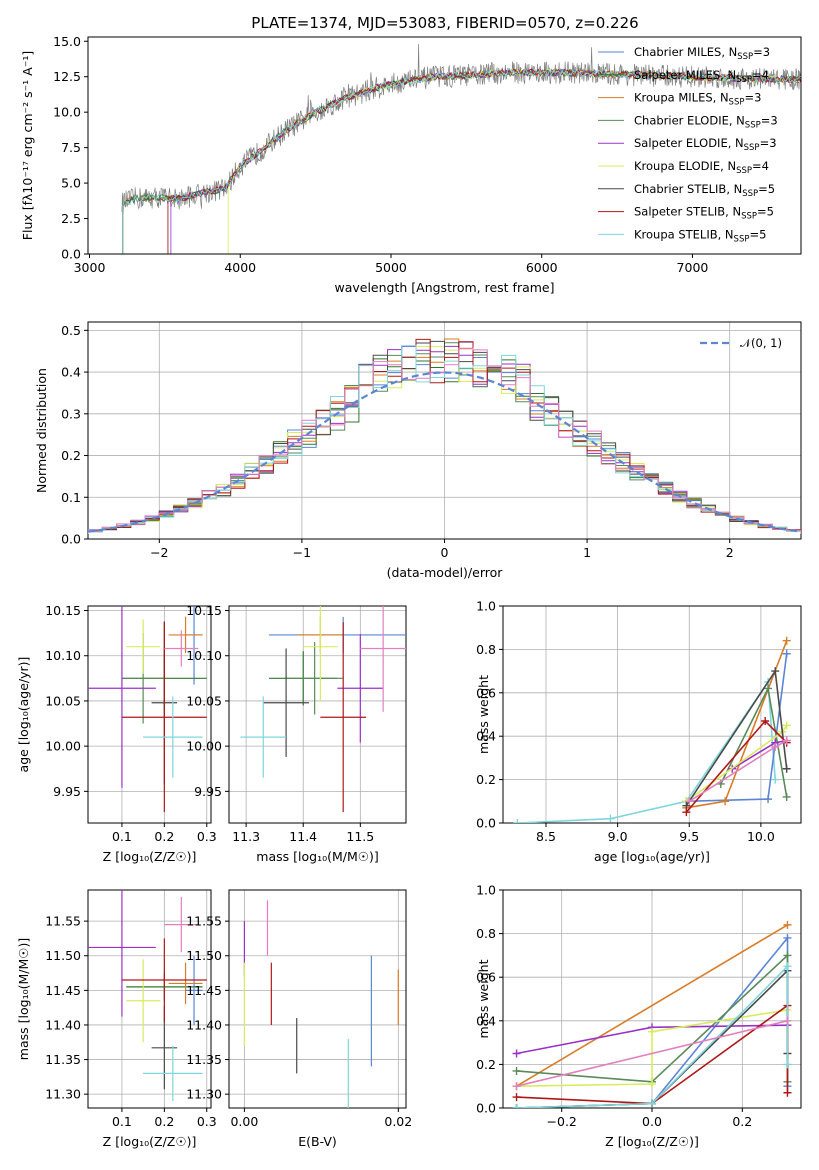 The image size is (819, 1170). I want to click on model-line-chabrier-stelib, so click(461, 161).